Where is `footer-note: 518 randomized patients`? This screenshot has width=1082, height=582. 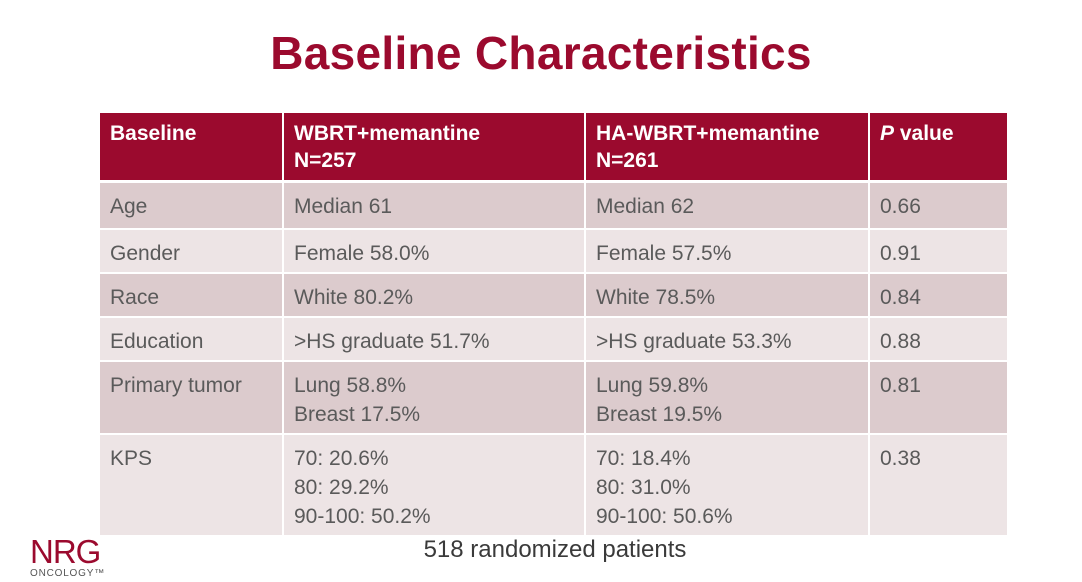
footer-note: 518 randomized patients is located at coordinates (555, 549).